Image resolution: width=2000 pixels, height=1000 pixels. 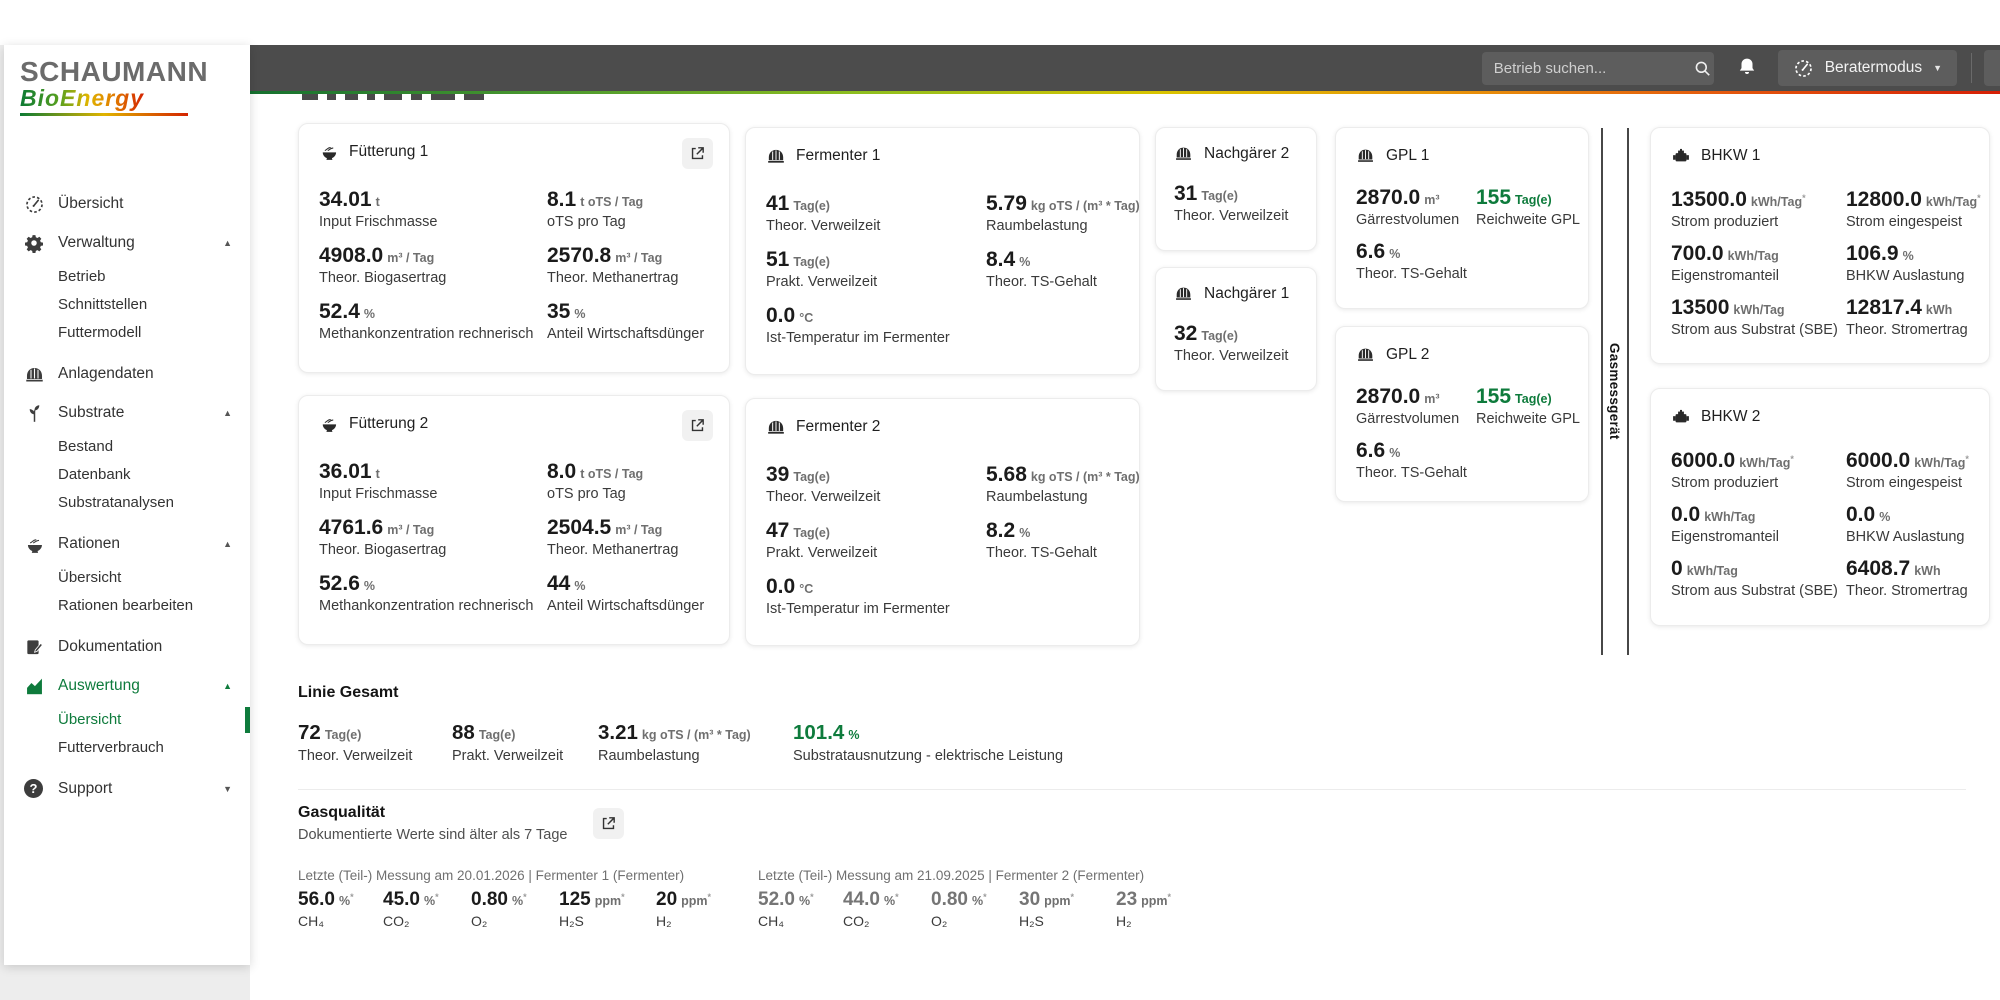 What do you see at coordinates (1992, 68) in the screenshot?
I see `topbar-partial-button` at bounding box center [1992, 68].